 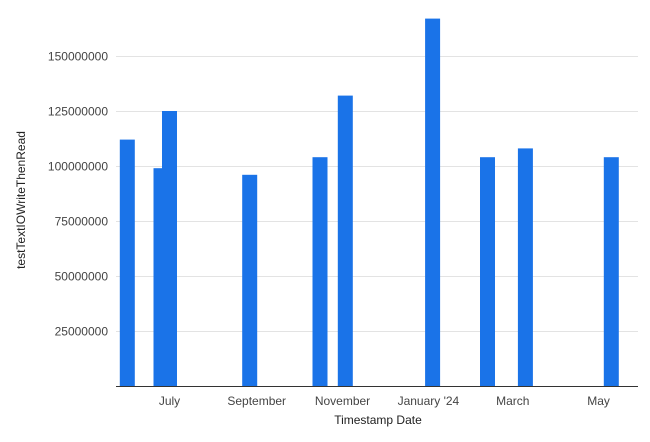 What do you see at coordinates (78, 112) in the screenshot?
I see `y-tick-label: 125000000` at bounding box center [78, 112].